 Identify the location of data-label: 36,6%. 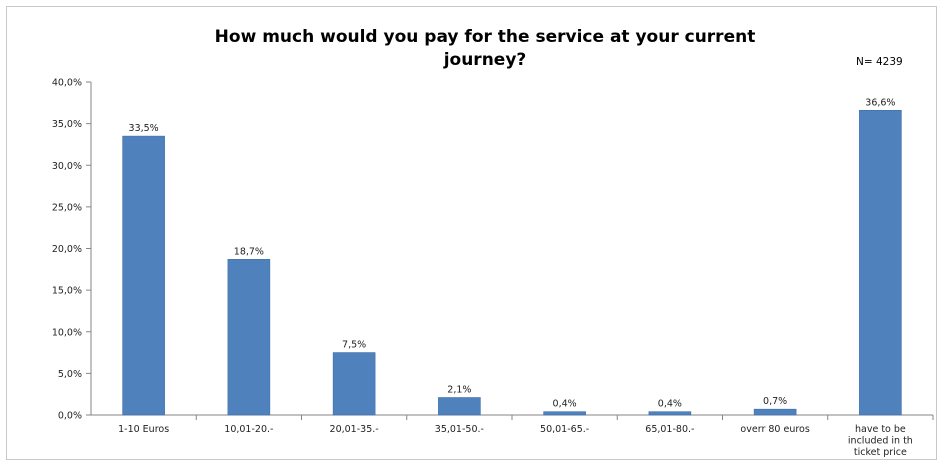
(880, 102).